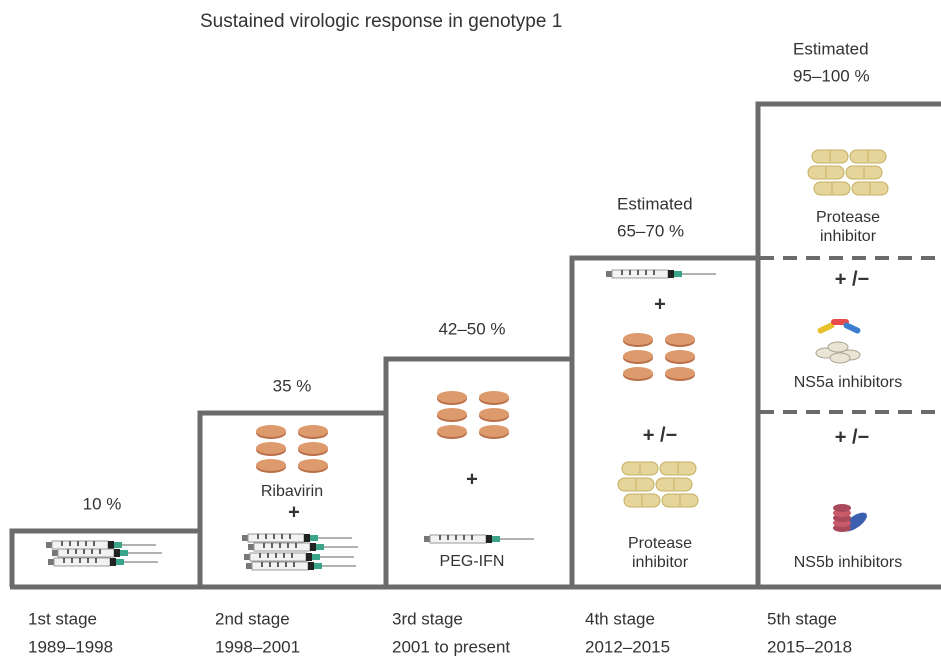 This screenshot has height=661, width=941. I want to click on stage-period: 2012–2015, so click(627, 646).